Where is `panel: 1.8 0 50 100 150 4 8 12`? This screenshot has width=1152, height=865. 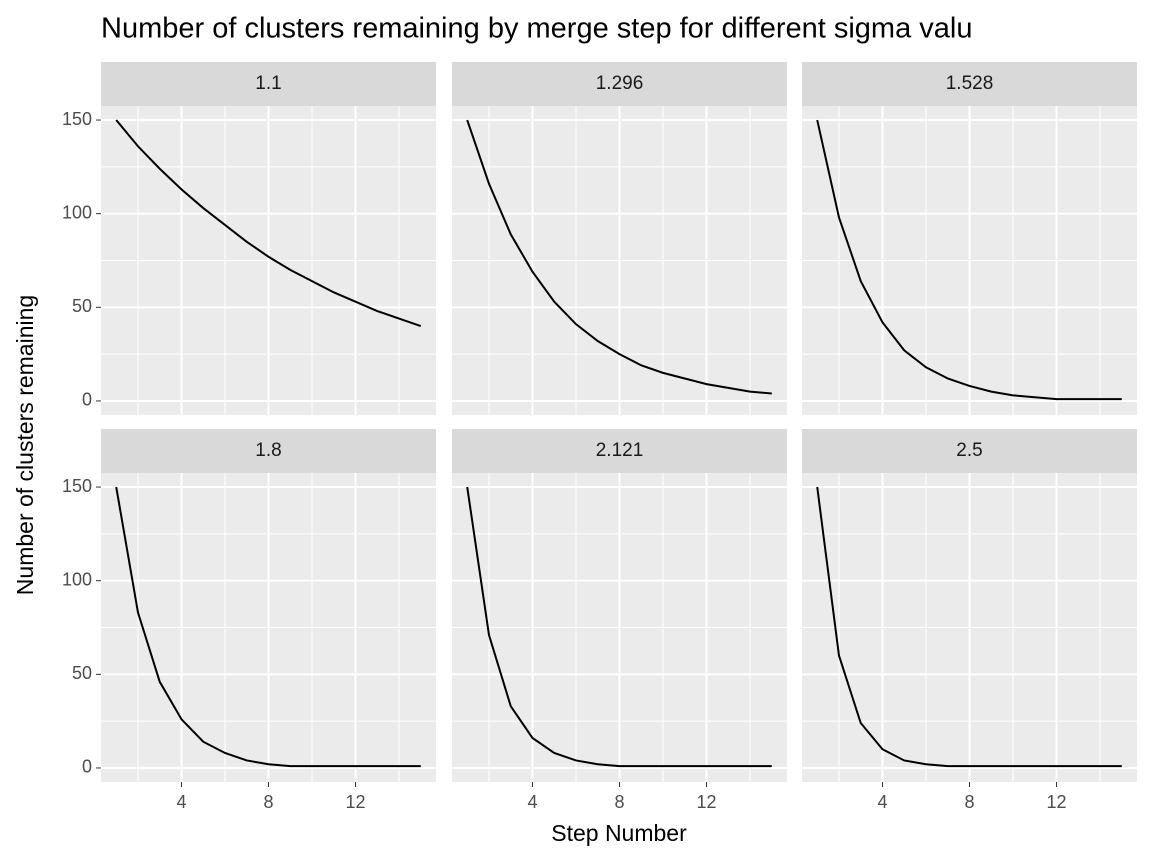
panel: 1.8 0 50 100 150 4 8 12 is located at coordinates (249, 620).